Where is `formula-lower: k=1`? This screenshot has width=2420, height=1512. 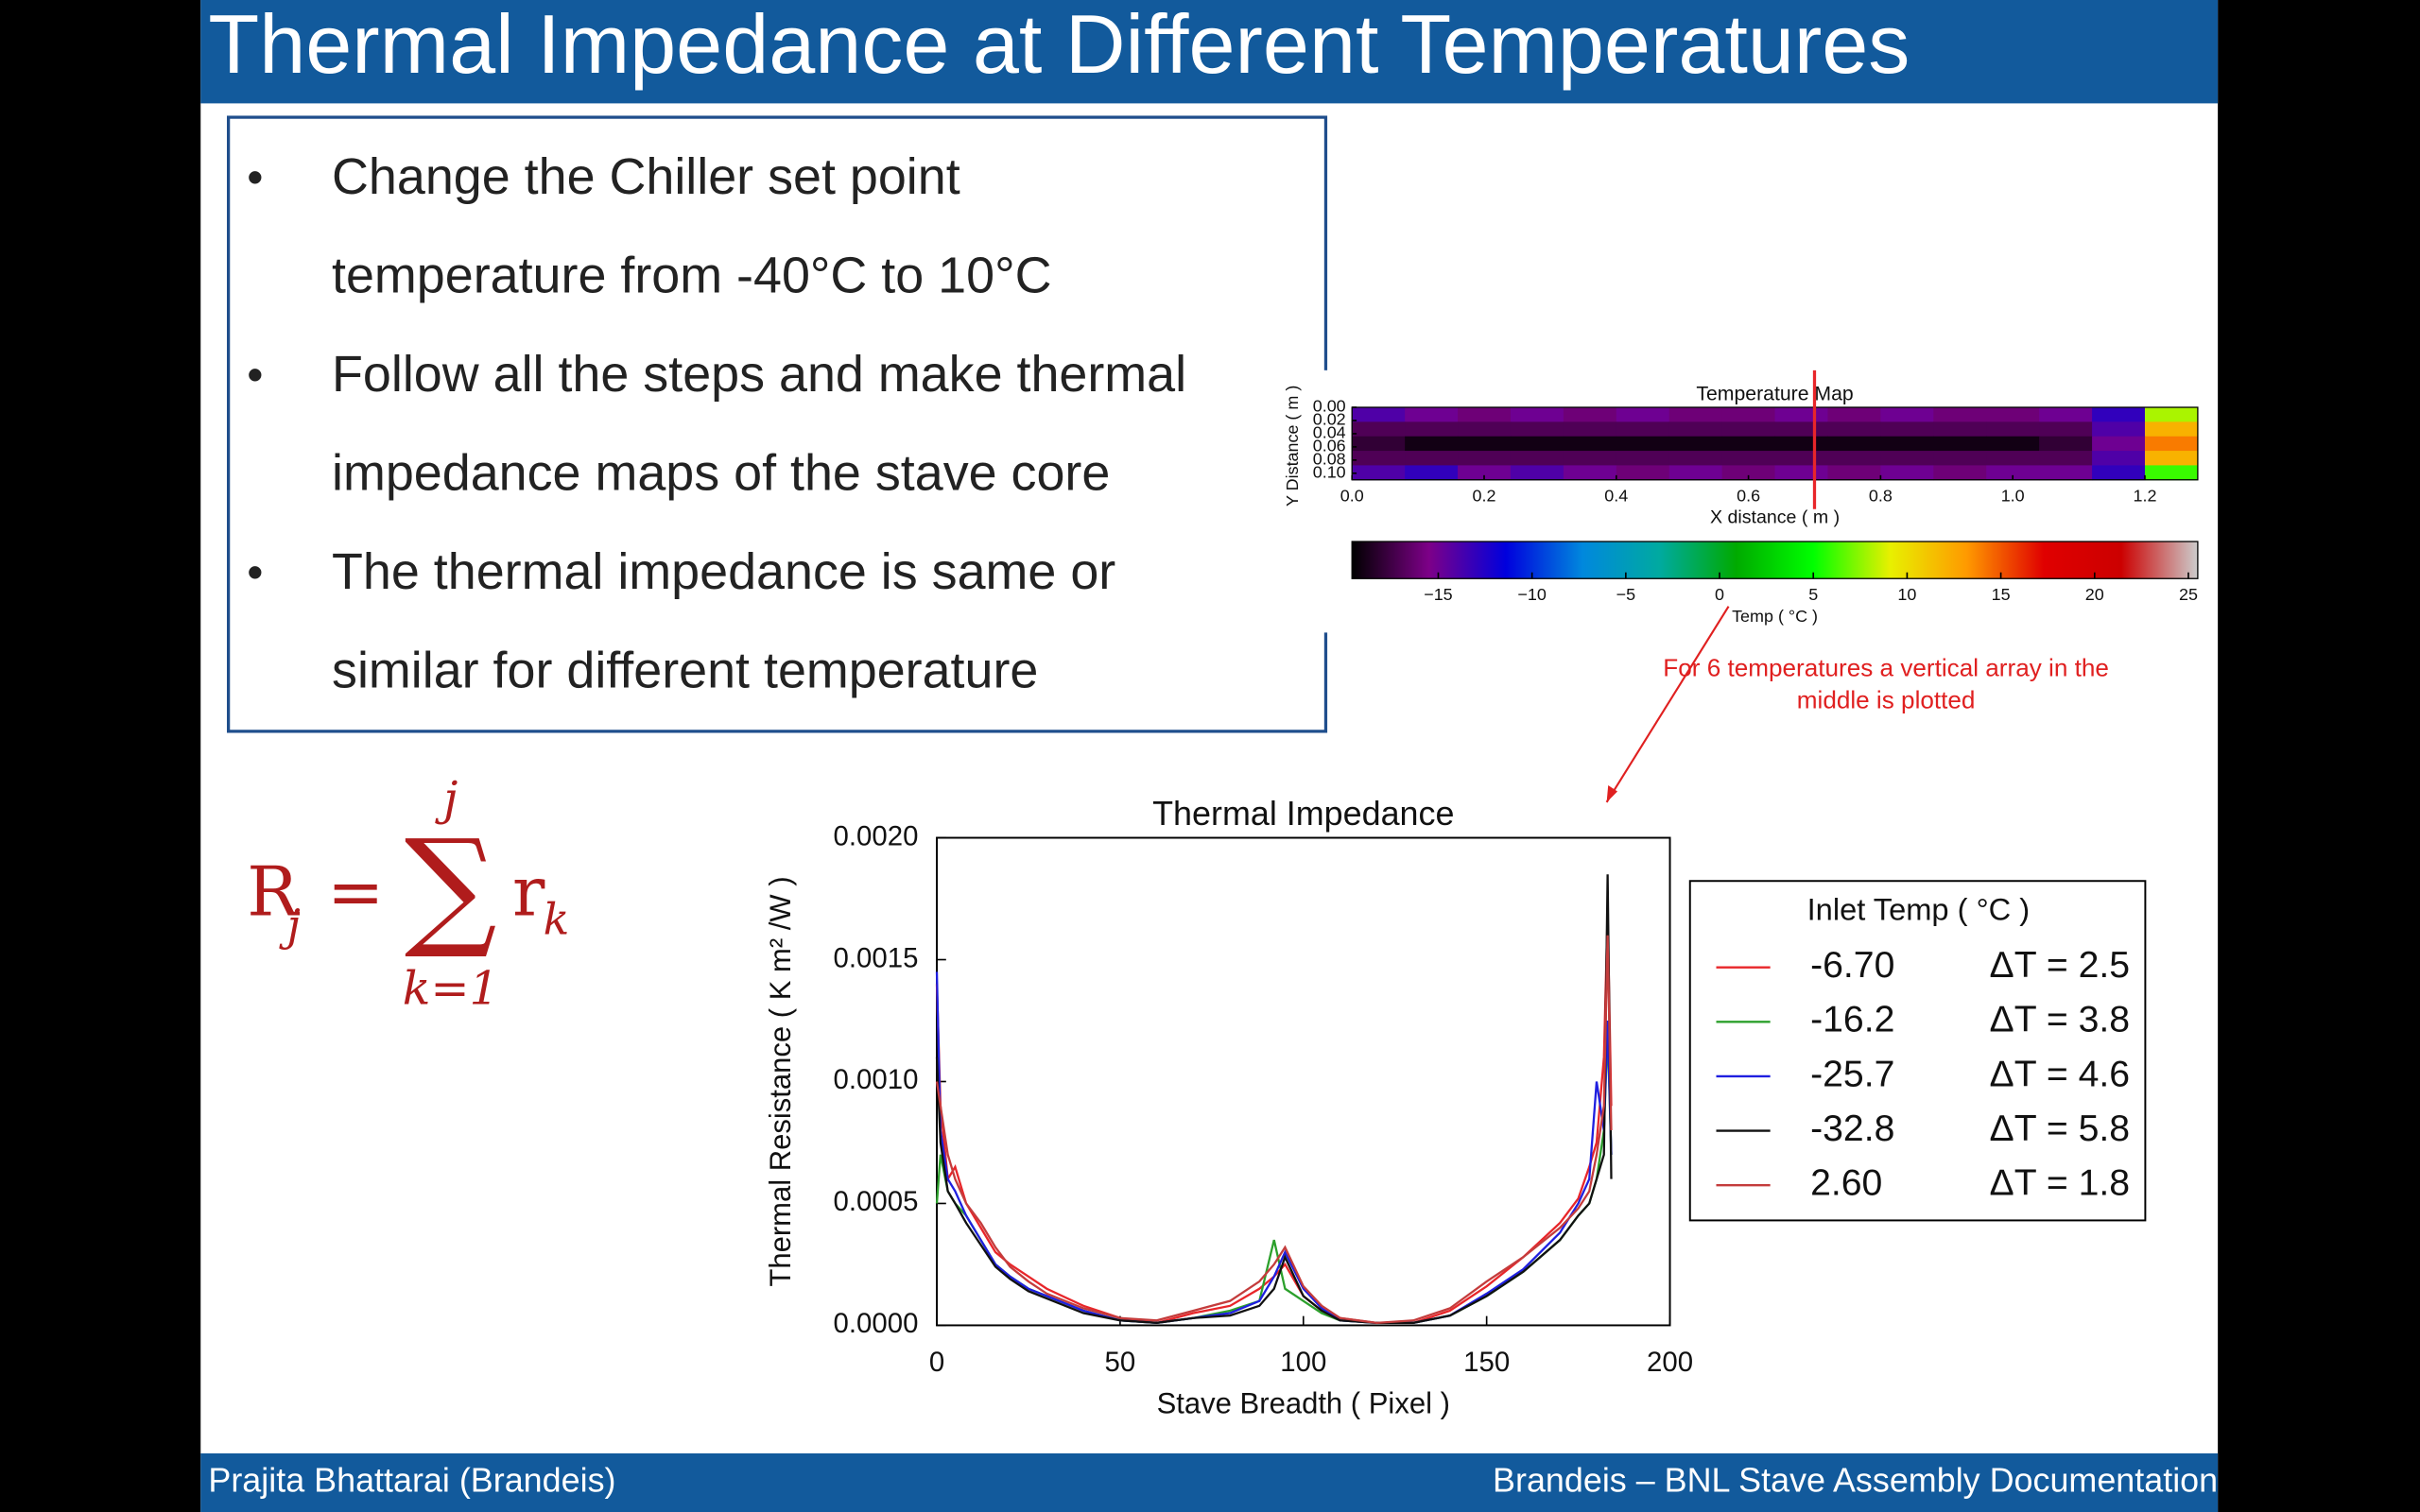
formula-lower: k=1 is located at coordinates (451, 988).